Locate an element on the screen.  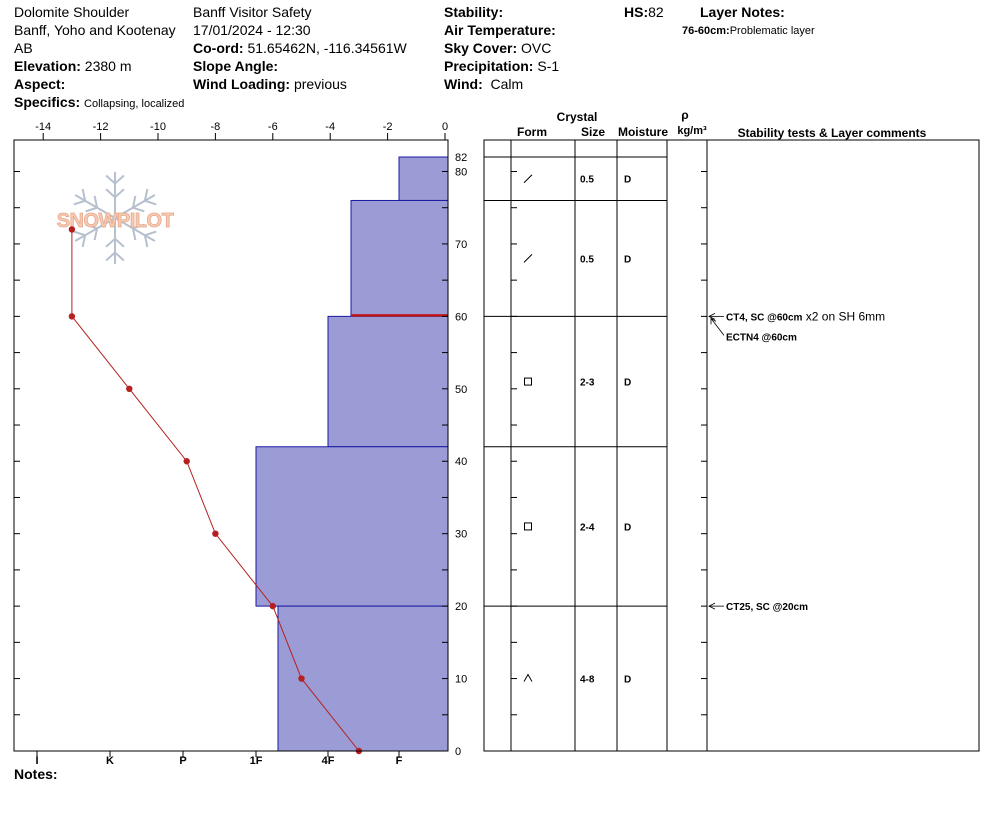
wind-value: Calm is located at coordinates (507, 84).